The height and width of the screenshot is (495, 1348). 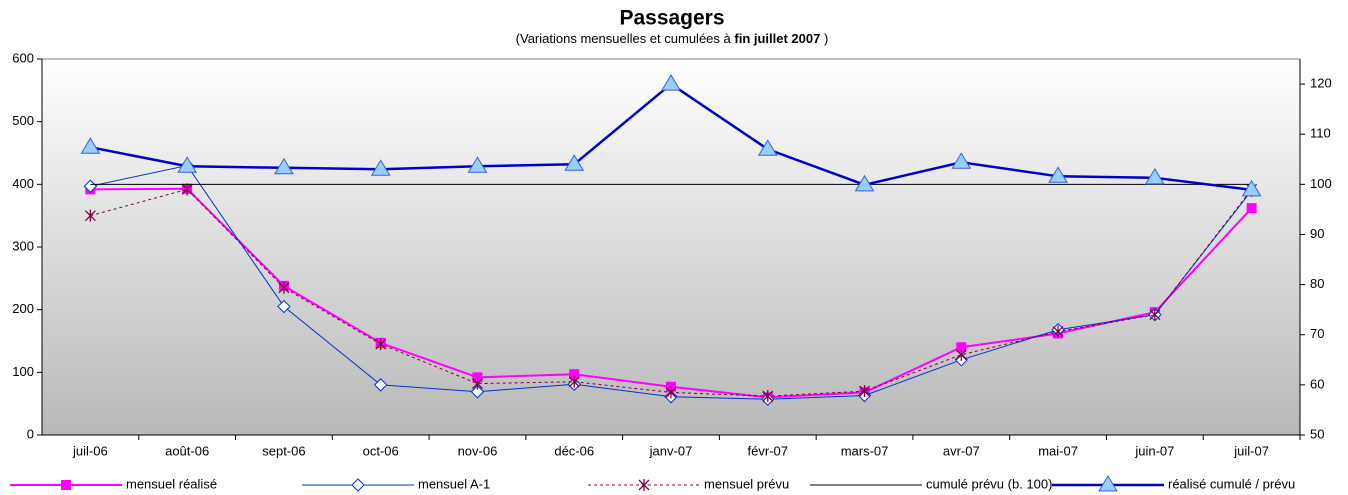 I want to click on x-tick-label: juil-06, so click(x=90, y=450).